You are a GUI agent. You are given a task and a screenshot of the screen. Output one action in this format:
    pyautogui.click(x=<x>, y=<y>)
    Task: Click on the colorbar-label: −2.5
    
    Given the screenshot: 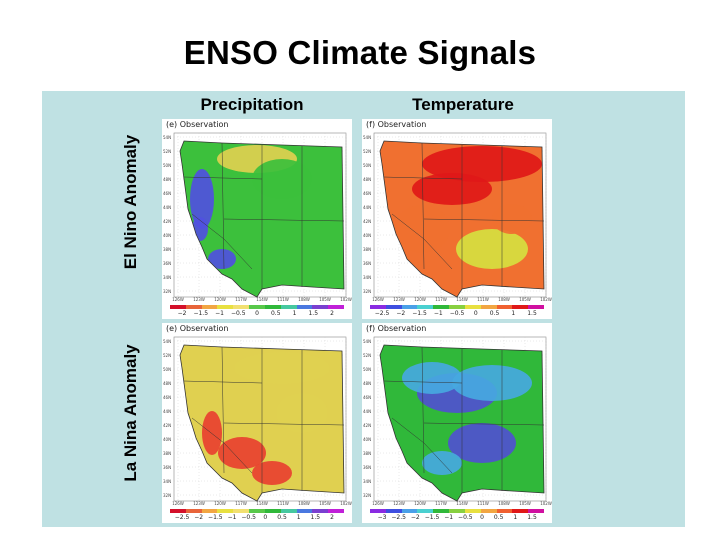 What is the action you would take?
    pyautogui.click(x=398, y=517)
    